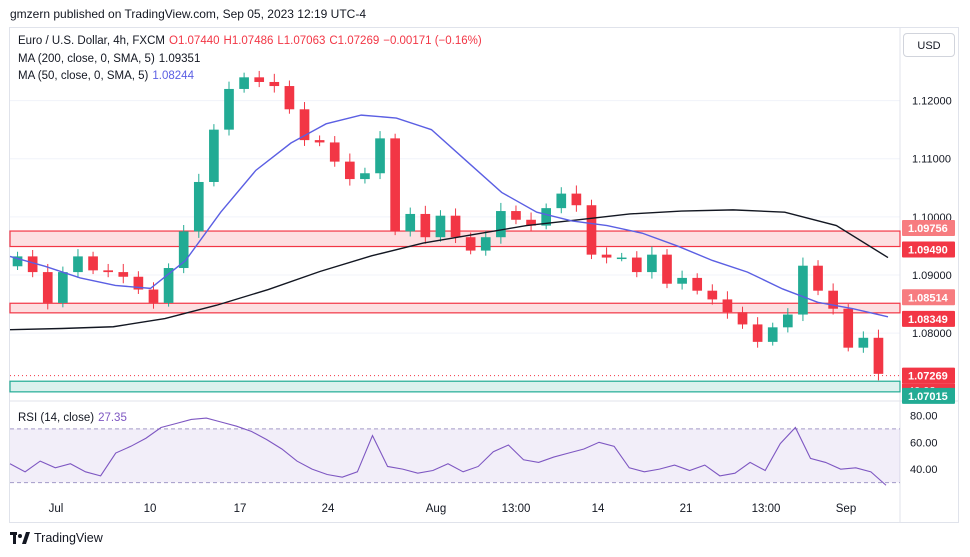  What do you see at coordinates (455, 308) in the screenshot?
I see `mid-zone` at bounding box center [455, 308].